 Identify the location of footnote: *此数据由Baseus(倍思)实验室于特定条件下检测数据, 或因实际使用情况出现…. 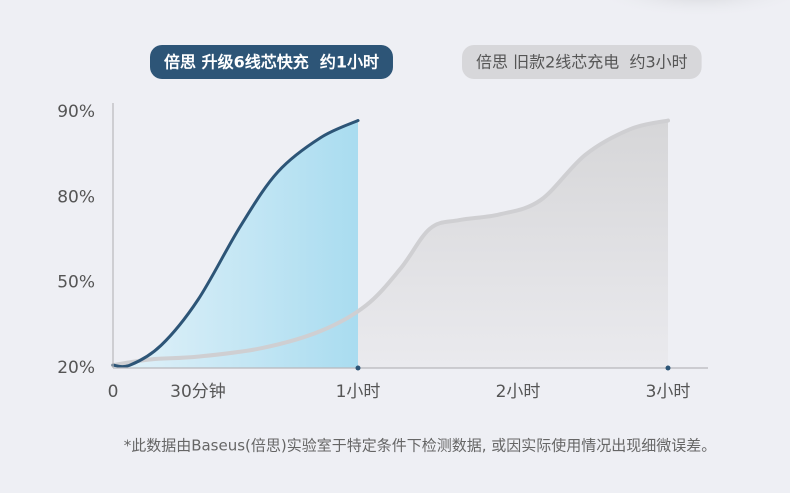
(420, 446).